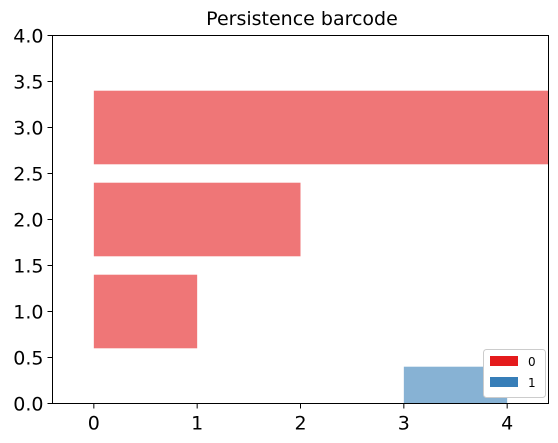 The image size is (558, 443). What do you see at coordinates (514, 373) in the screenshot?
I see `legend: 0 1` at bounding box center [514, 373].